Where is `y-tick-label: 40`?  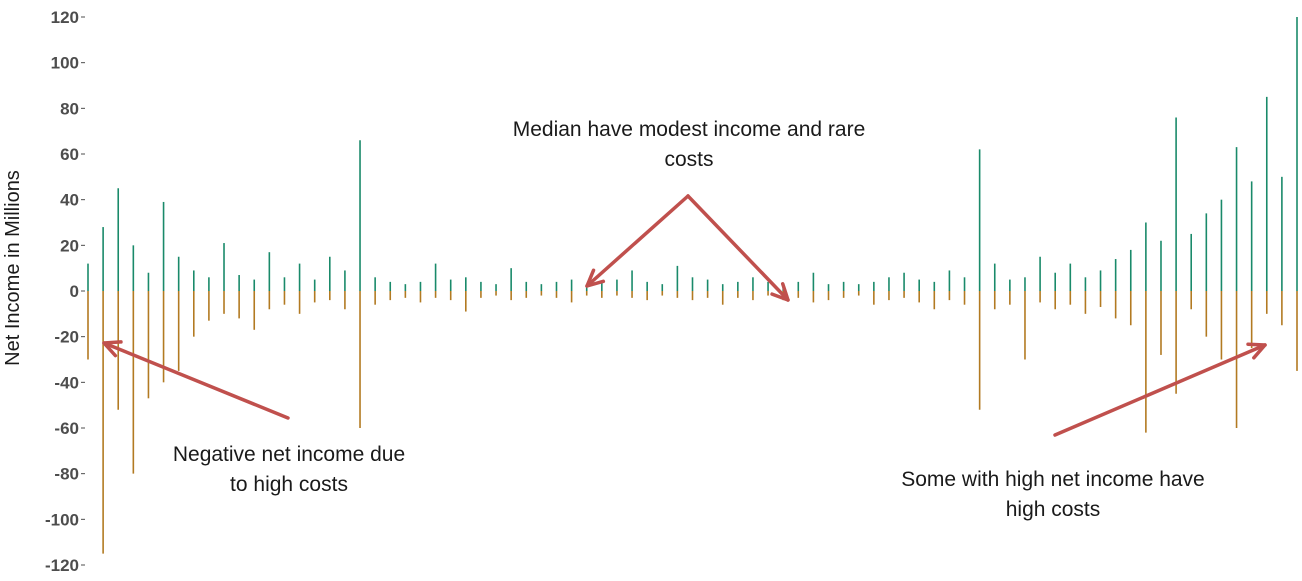
y-tick-label: 40 is located at coordinates (69, 200).